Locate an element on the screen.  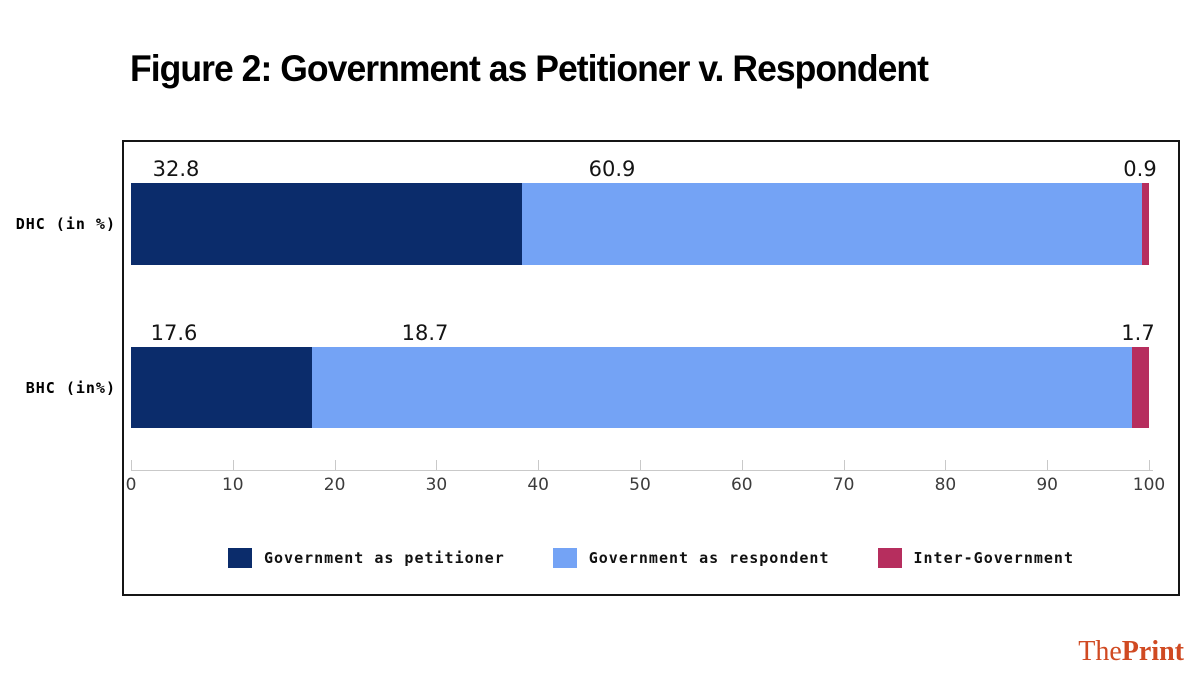
legend-item-1: Government as petitioner is located at coordinates (366, 558).